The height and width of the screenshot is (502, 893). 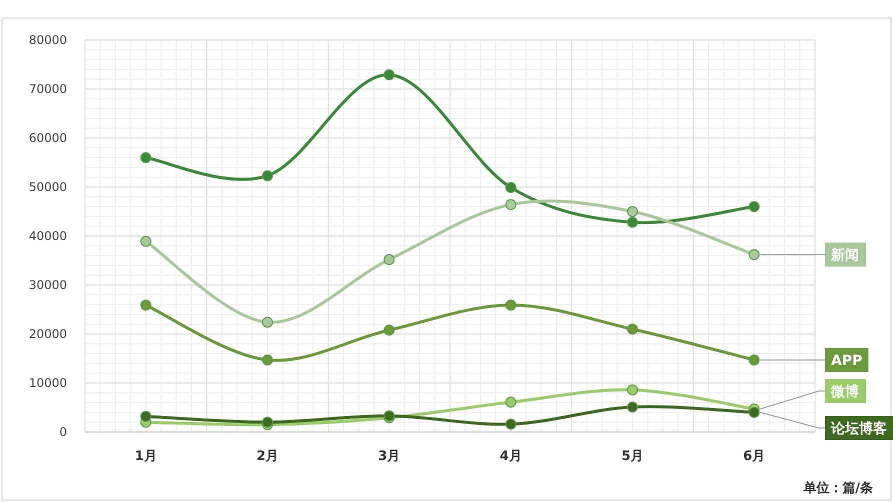 What do you see at coordinates (267, 456) in the screenshot?
I see `x-tick-label: 2月` at bounding box center [267, 456].